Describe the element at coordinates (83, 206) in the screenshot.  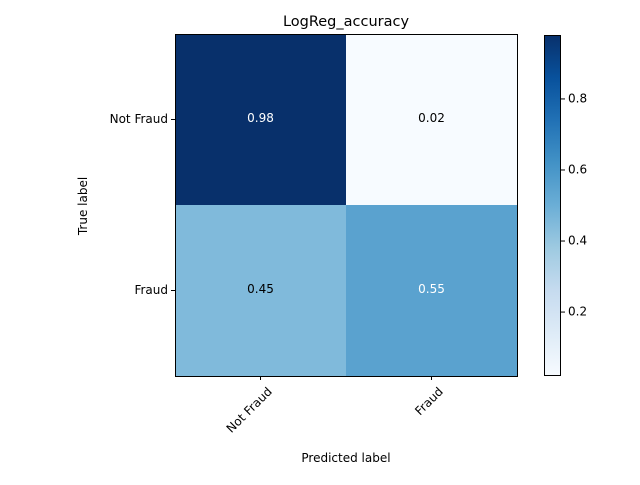
I see `y-axis-label: True label` at that location.